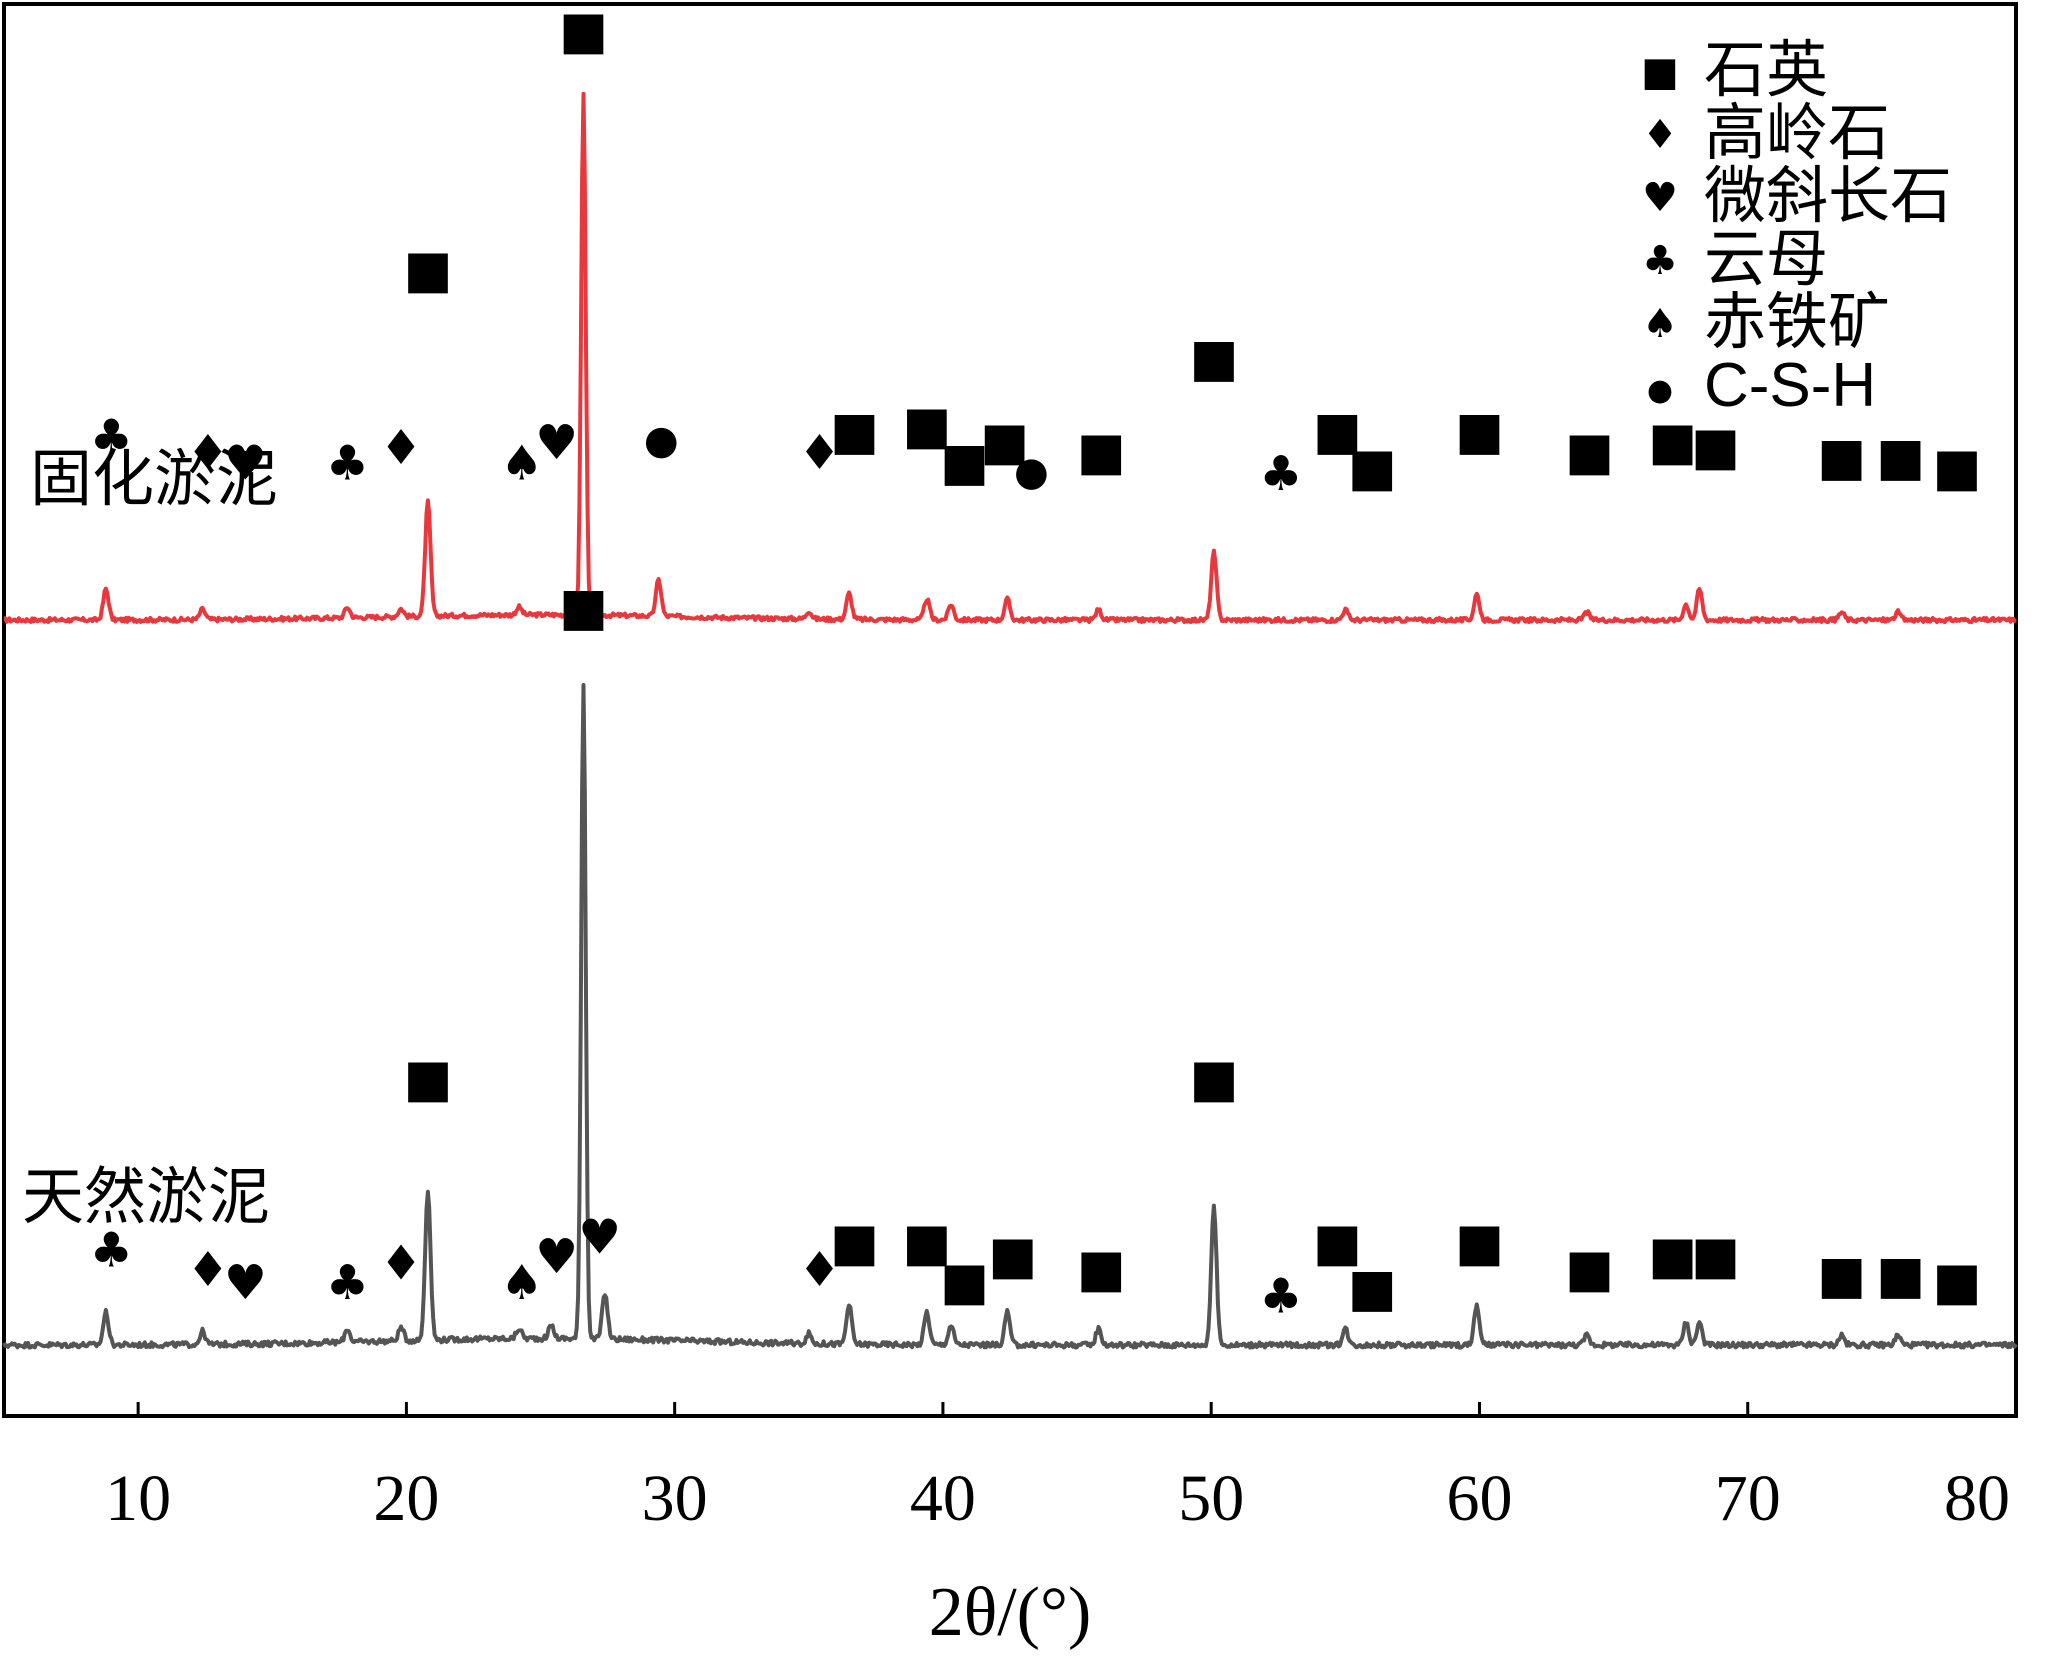 The width and height of the screenshot is (2060, 1659). Describe the element at coordinates (154, 478) in the screenshot. I see `sample-label-cured: 固化淤泥` at that location.